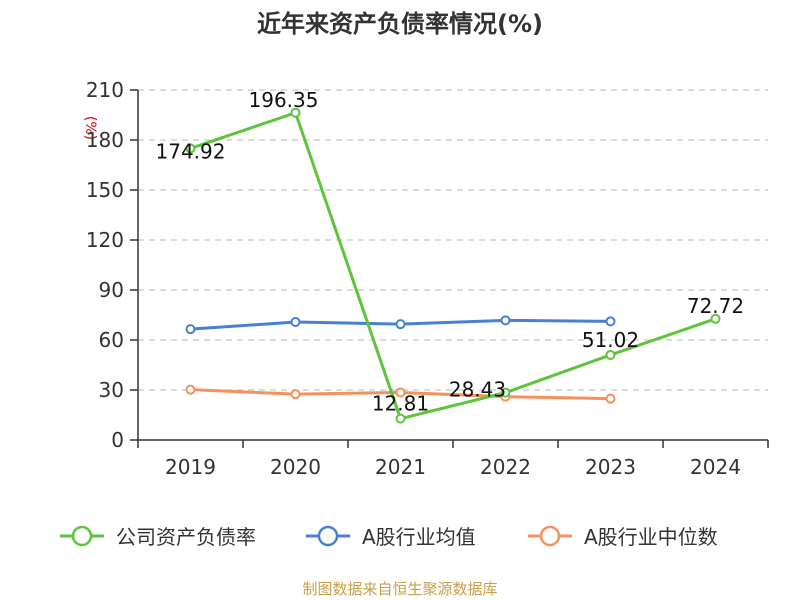 The height and width of the screenshot is (600, 800). Describe the element at coordinates (105, 140) in the screenshot. I see `y-tick-label: 180` at that location.